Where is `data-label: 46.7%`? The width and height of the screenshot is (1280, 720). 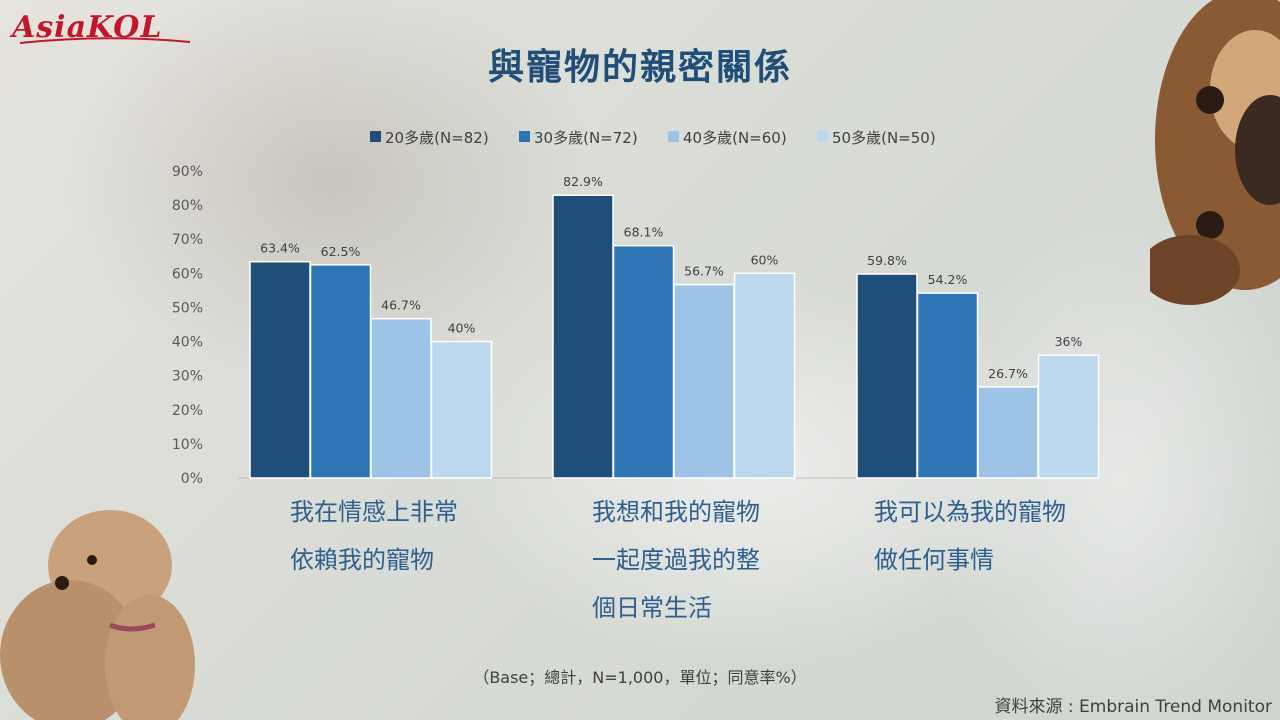 data-label: 46.7% is located at coordinates (401, 305).